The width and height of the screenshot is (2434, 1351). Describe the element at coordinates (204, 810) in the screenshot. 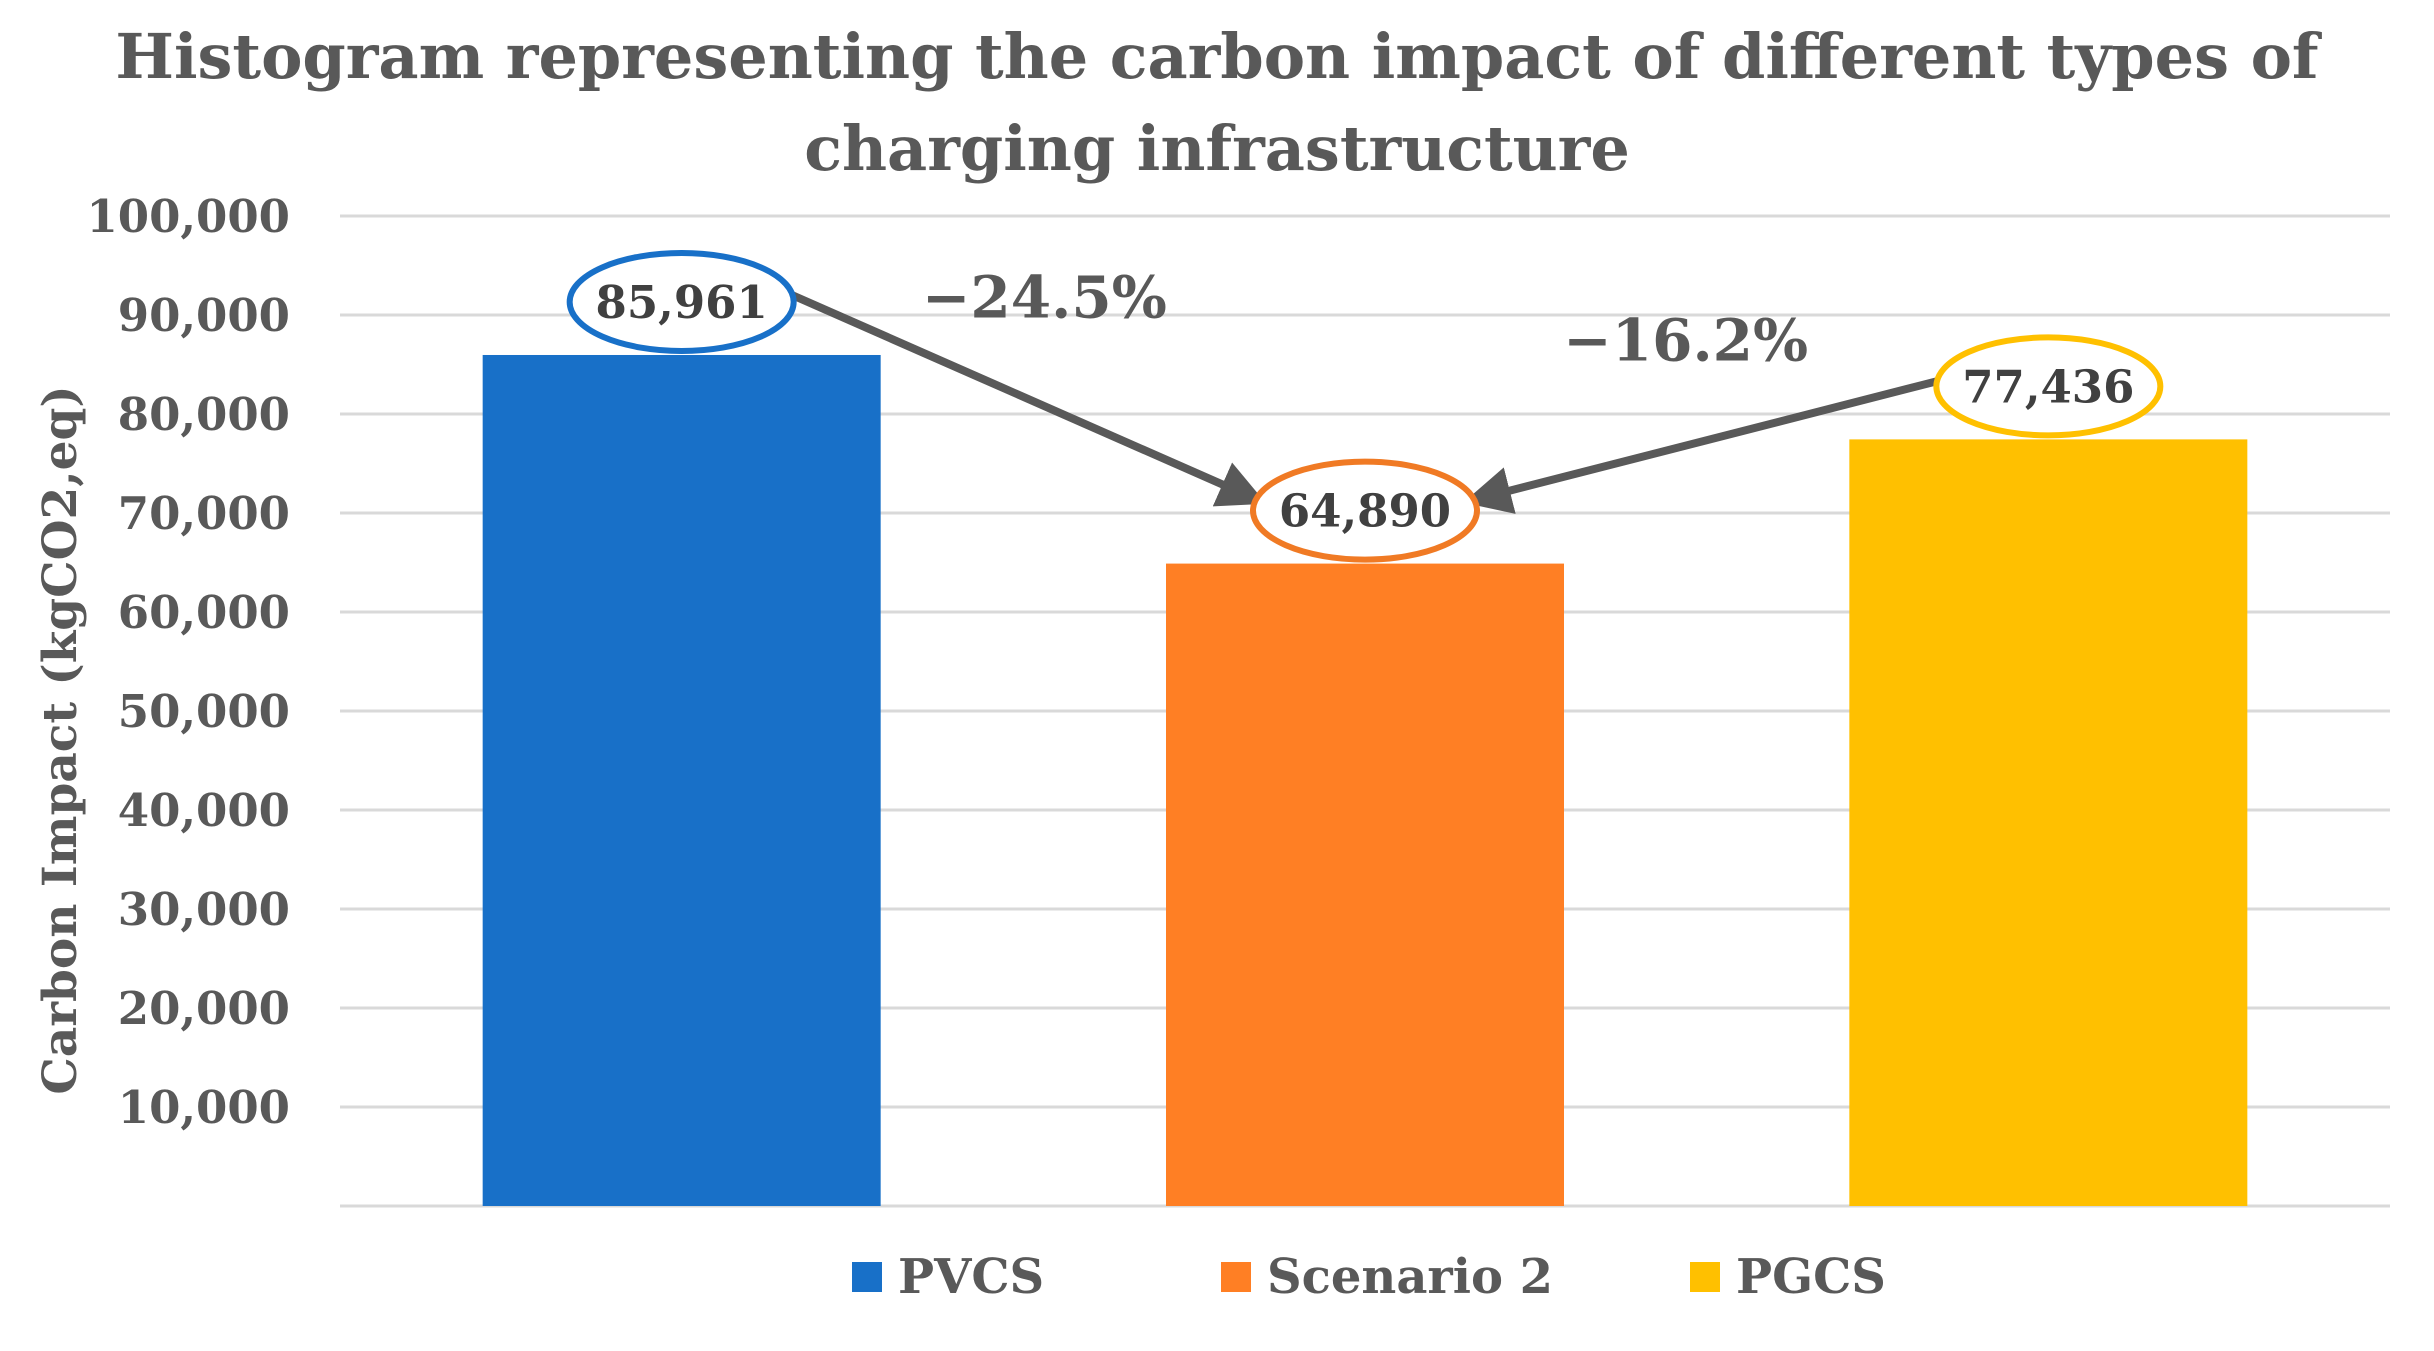

I see `y-tick-label: 40,000` at that location.